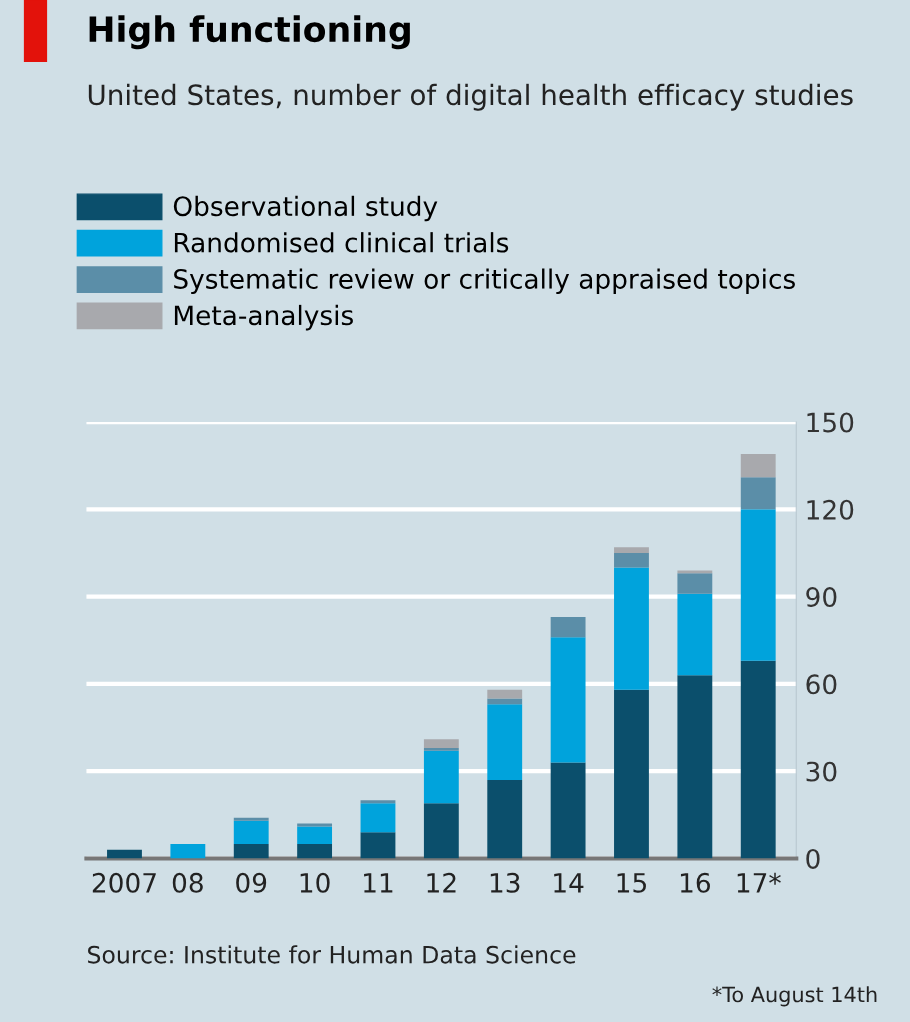  Describe the element at coordinates (470, 97) in the screenshot. I see `chart-subtitle: United States, number of digital health efficacy studies` at that location.